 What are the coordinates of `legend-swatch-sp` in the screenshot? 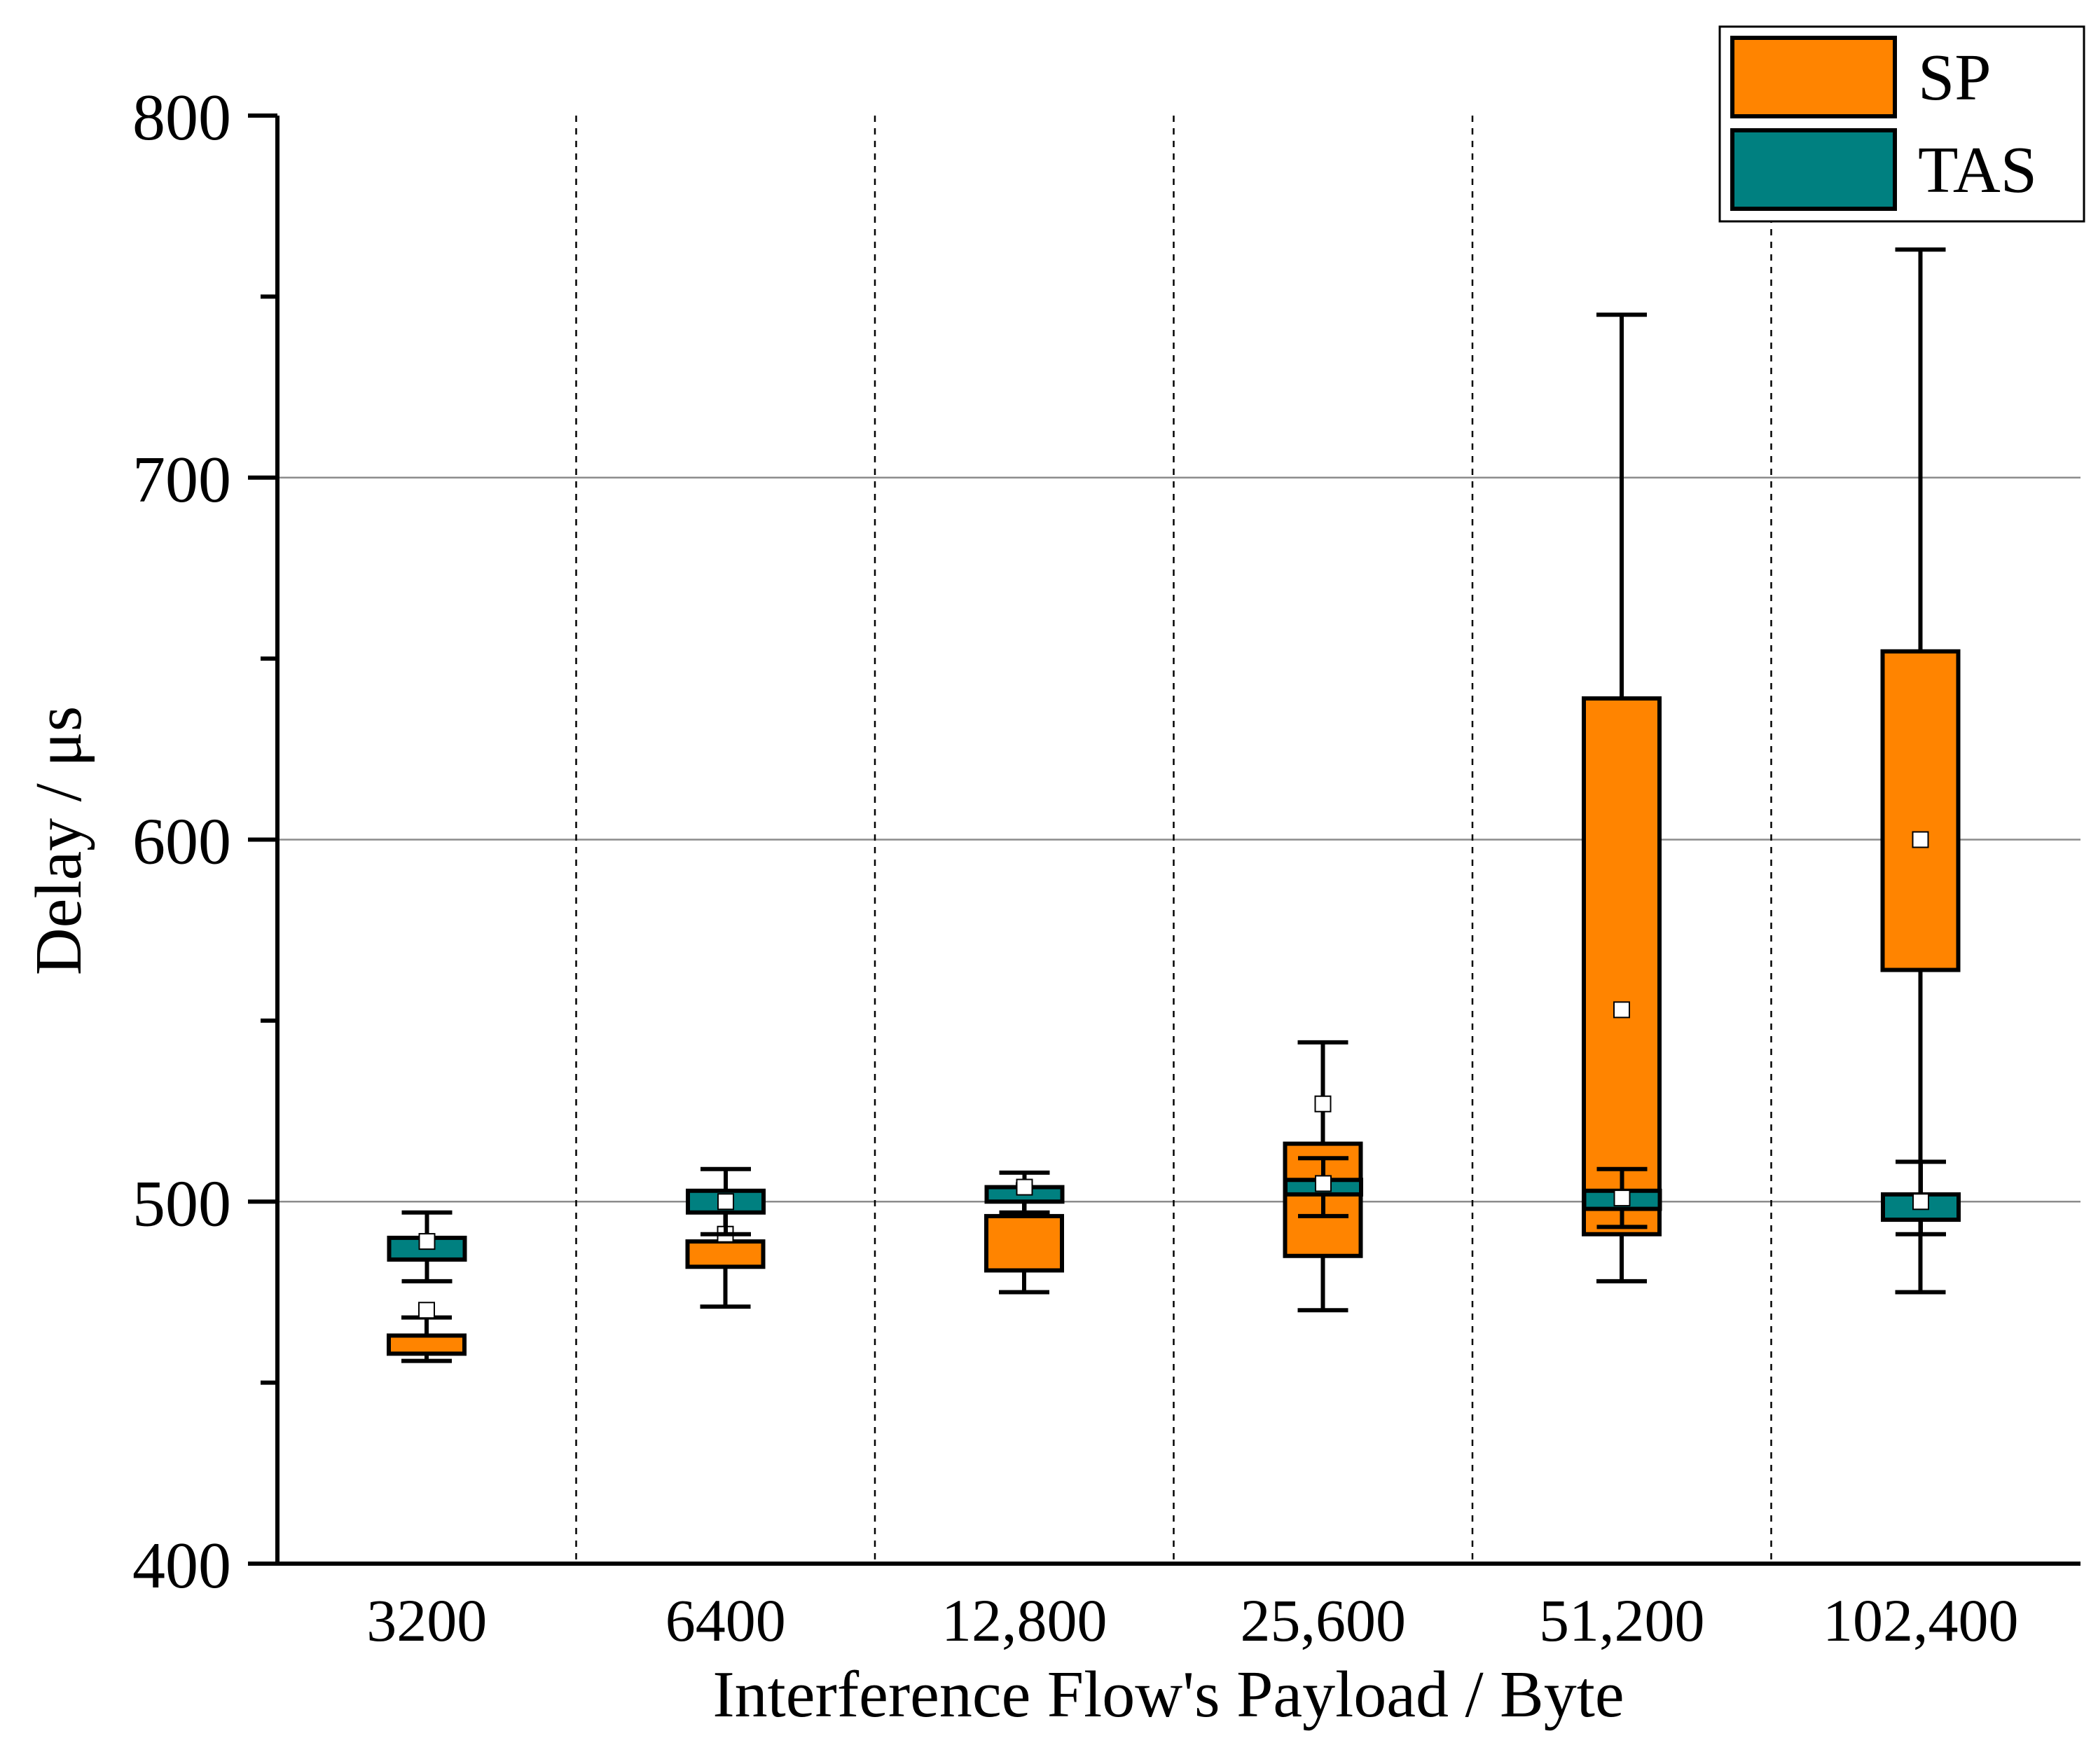 It's located at (1813, 77).